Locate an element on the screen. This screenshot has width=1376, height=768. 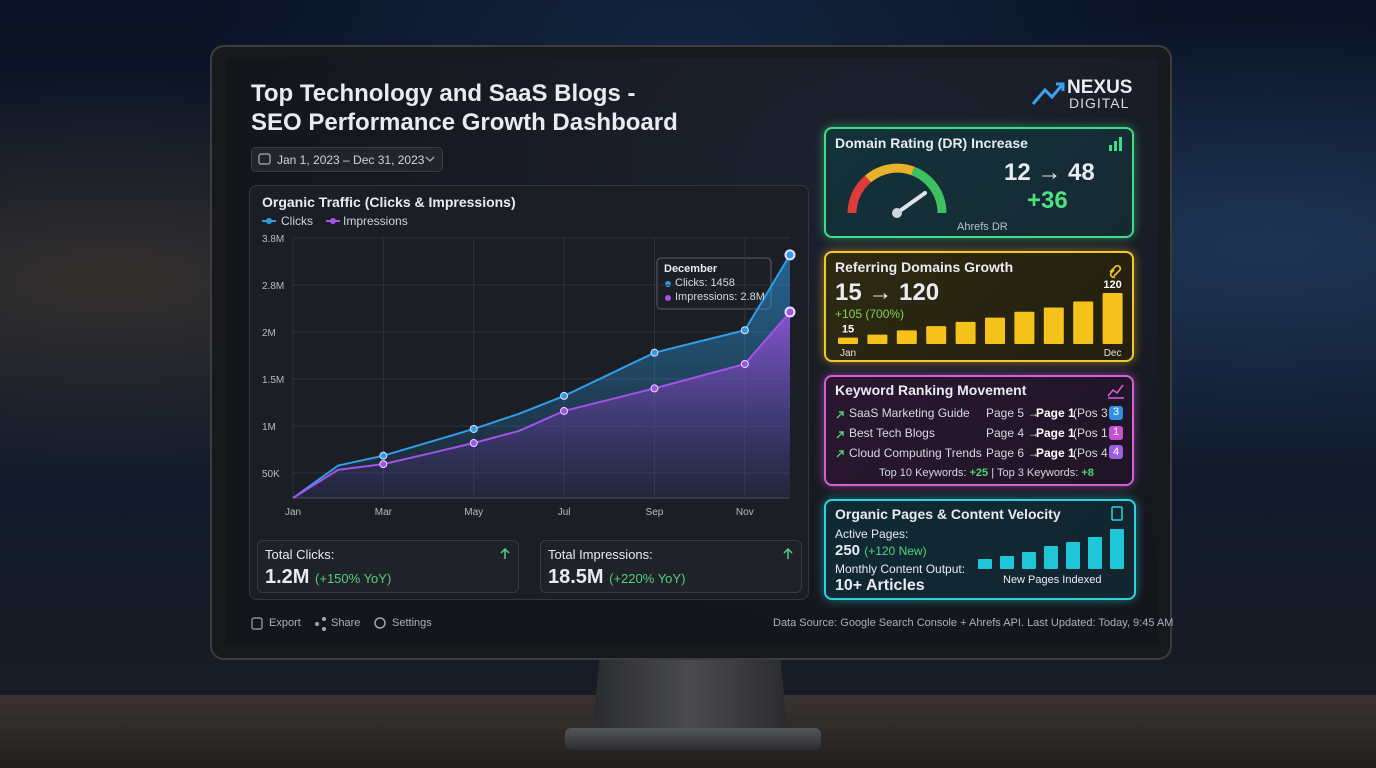
tooltip-title: December is located at coordinates (691, 269).